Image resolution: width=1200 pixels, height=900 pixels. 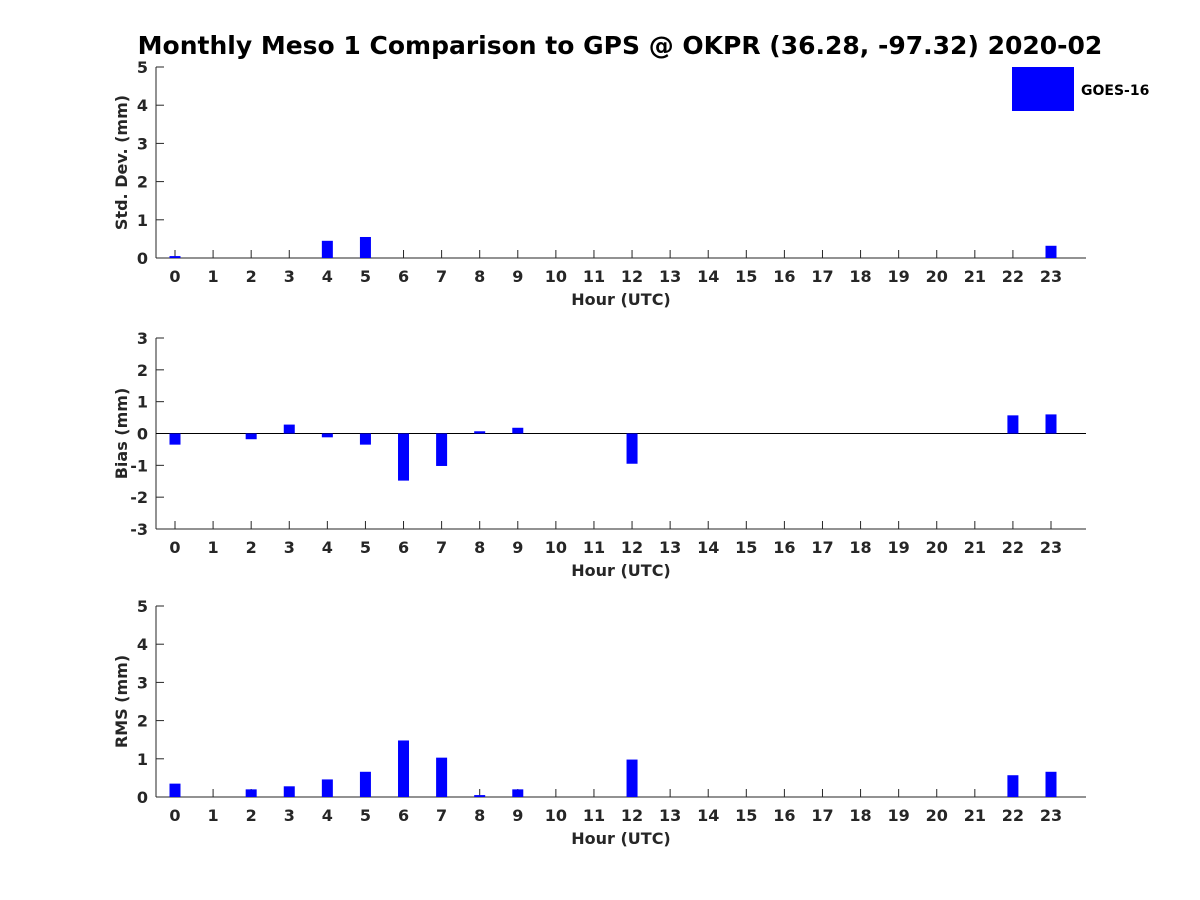 What do you see at coordinates (1115, 91) in the screenshot?
I see `legend-label-goes16: GOES-16` at bounding box center [1115, 91].